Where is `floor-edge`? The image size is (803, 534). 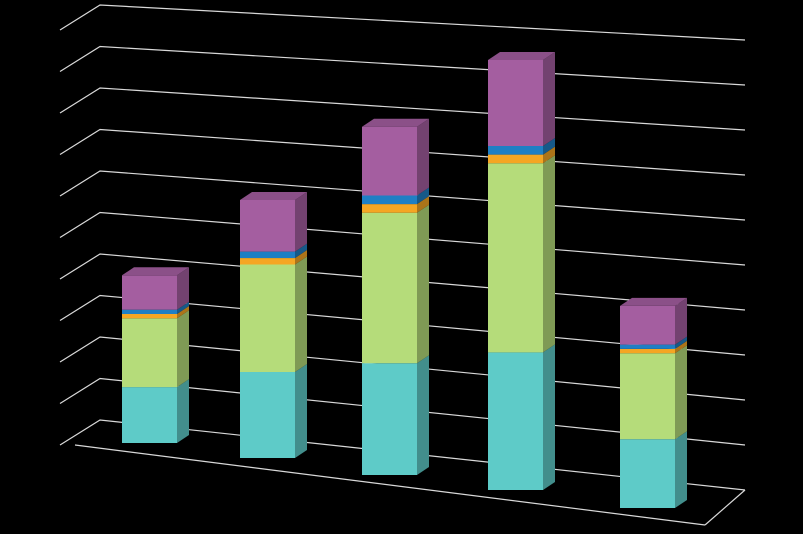 floor-edge is located at coordinates (390, 485).